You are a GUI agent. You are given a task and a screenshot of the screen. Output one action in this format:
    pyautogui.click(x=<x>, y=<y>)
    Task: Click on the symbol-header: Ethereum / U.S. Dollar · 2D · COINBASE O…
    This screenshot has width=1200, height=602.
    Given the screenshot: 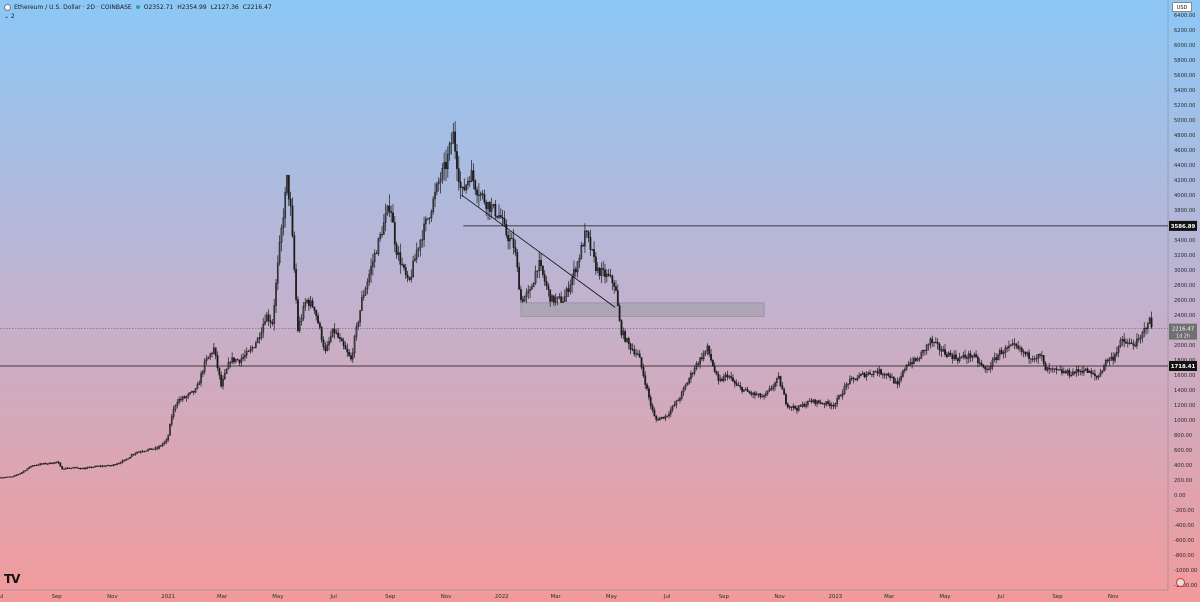 What is the action you would take?
    pyautogui.click(x=140, y=7)
    